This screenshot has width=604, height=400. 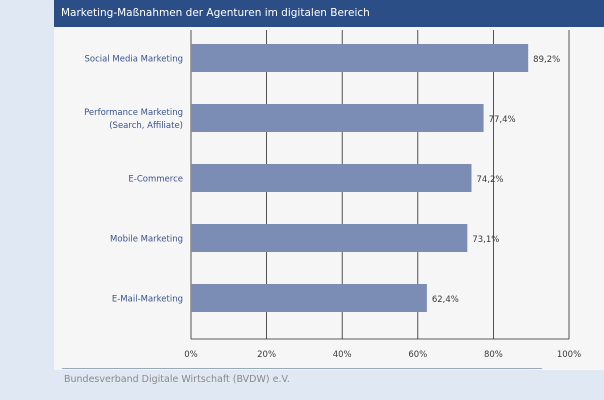 What do you see at coordinates (493, 355) in the screenshot?
I see `x-tick-label-80: 80%` at bounding box center [493, 355].